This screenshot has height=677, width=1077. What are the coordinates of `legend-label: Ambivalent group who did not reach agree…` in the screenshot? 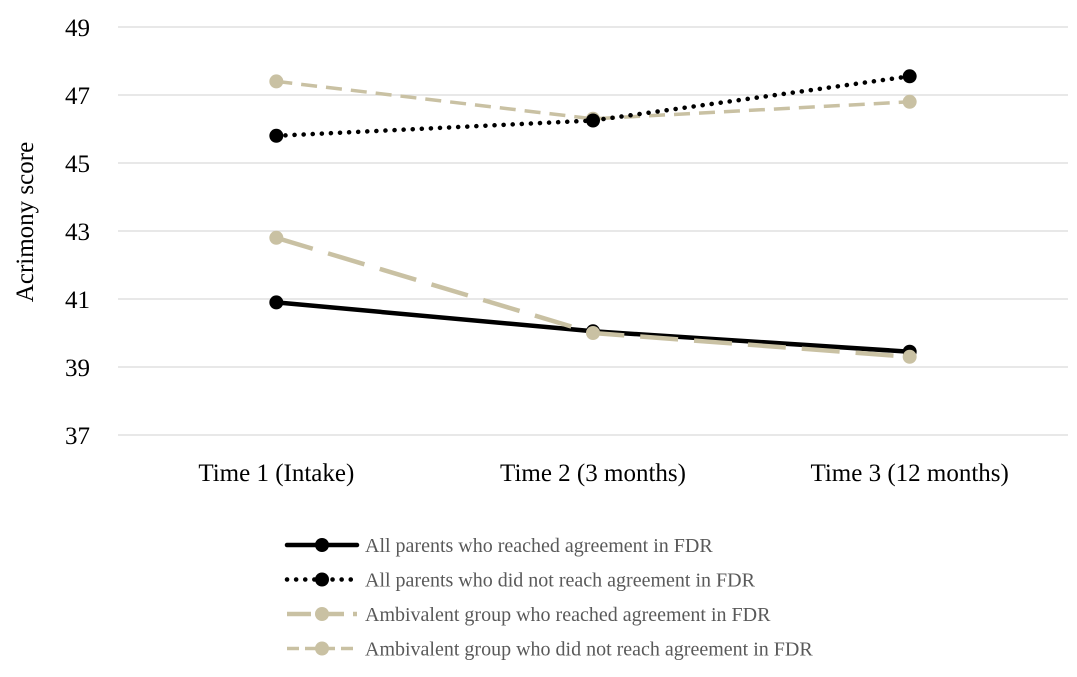 It's located at (589, 650).